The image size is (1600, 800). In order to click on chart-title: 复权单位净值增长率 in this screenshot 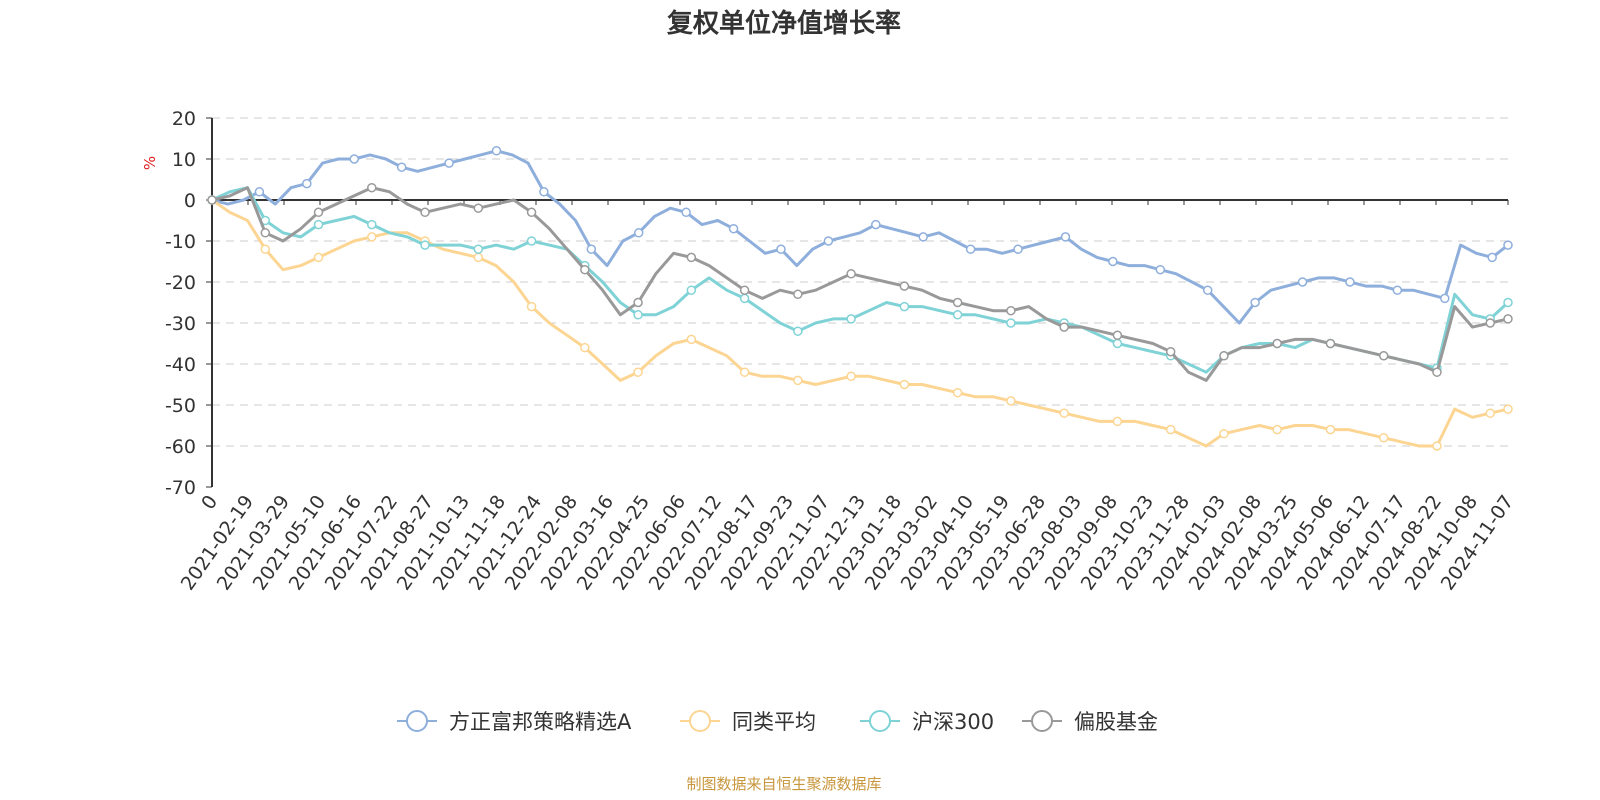, I will do `click(784, 23)`.